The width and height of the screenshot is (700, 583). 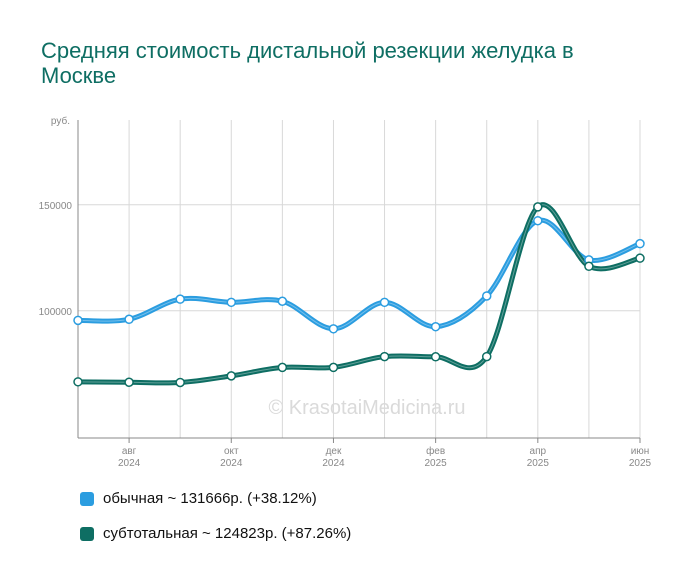 I want to click on legend-label-1: обычная ~ 131666р. (+38.12%), so click(x=210, y=498).